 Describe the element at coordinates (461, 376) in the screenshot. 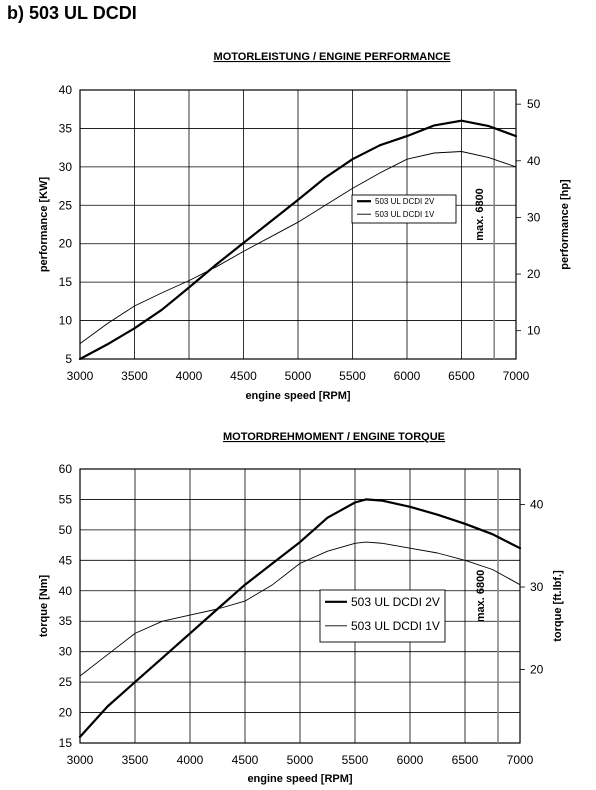

I see `chart1-x-tick-label: 6500` at that location.